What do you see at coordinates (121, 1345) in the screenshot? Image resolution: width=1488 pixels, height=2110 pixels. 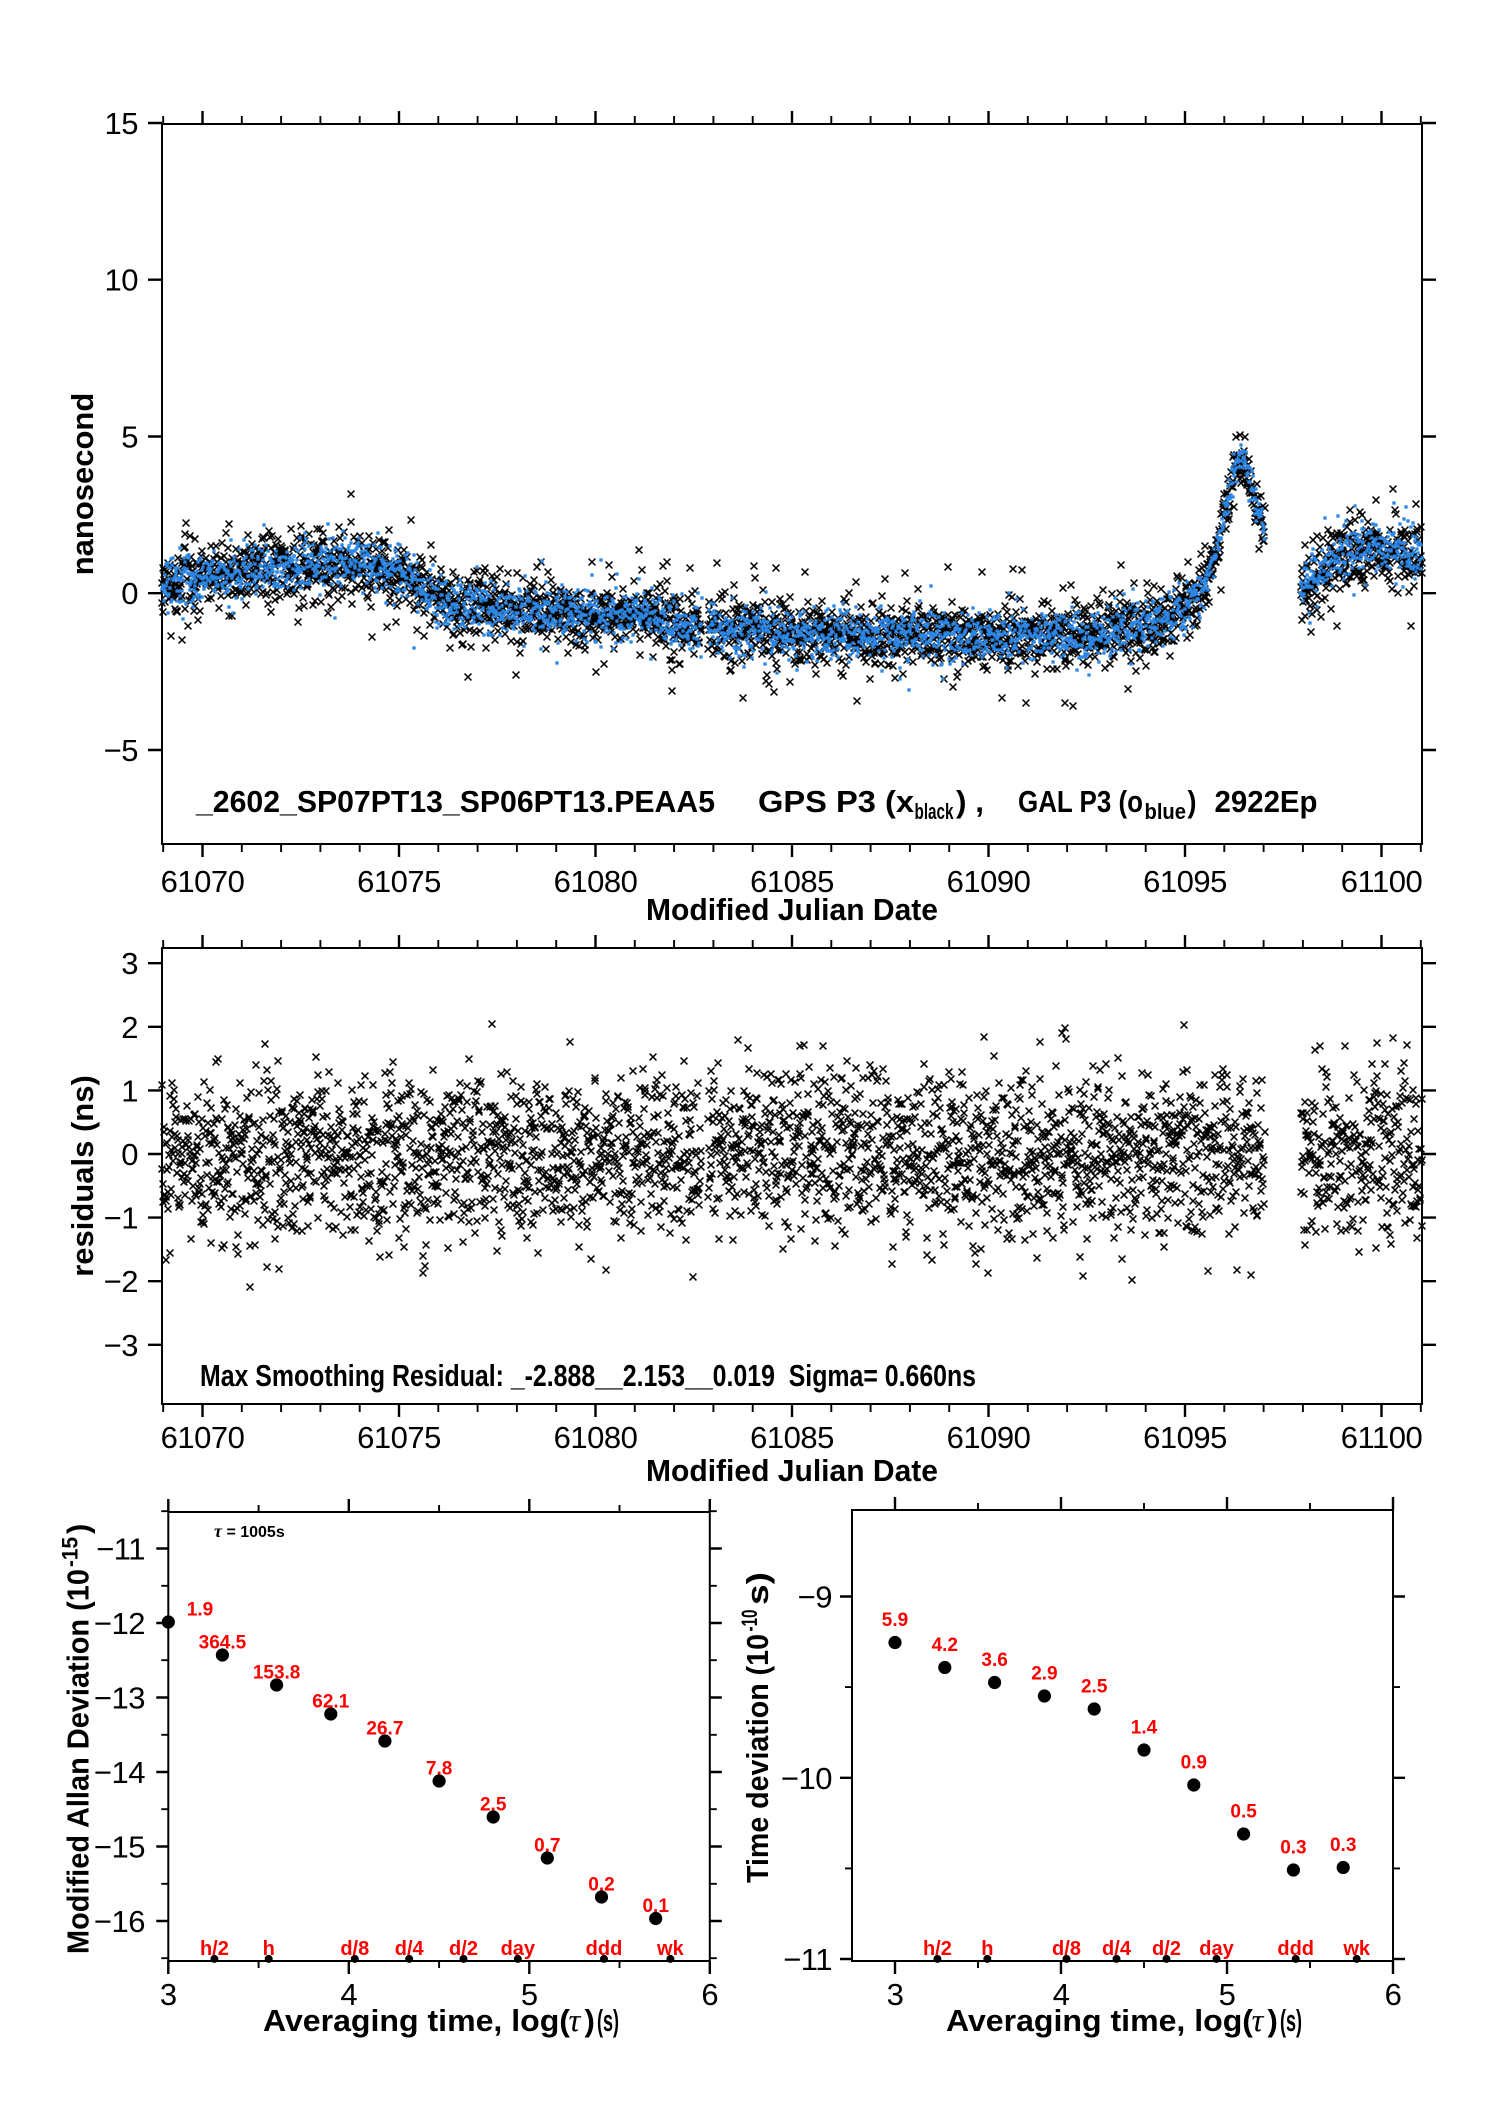 I see `svg-text: −3` at bounding box center [121, 1345].